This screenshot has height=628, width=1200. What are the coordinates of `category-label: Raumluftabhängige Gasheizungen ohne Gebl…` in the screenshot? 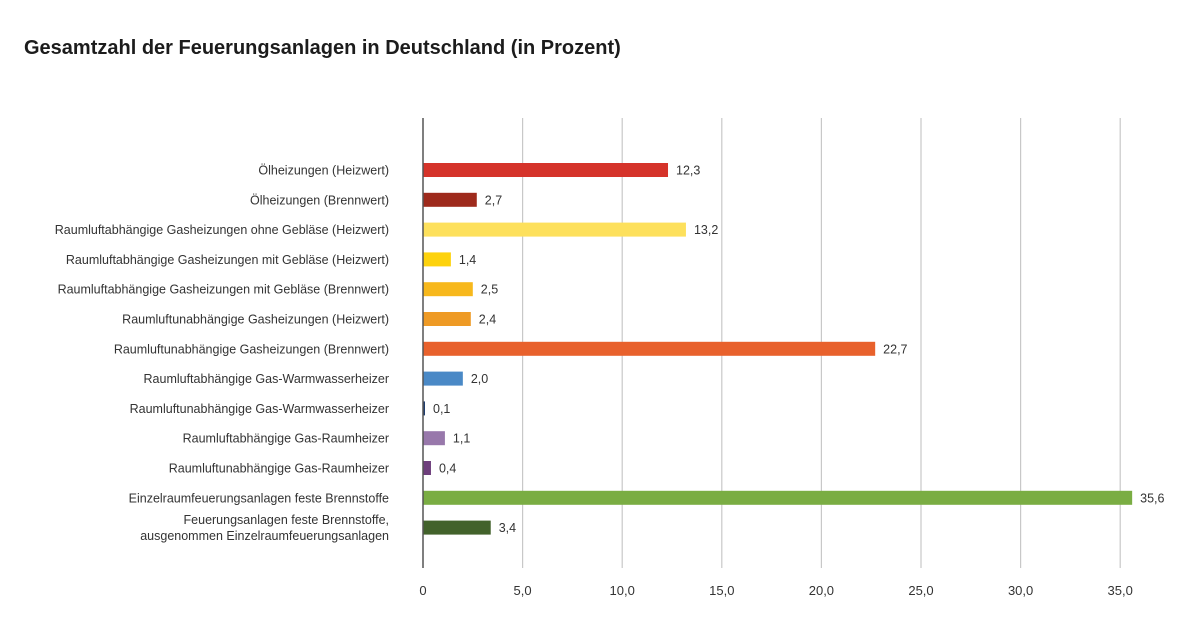 It's located at (222, 230).